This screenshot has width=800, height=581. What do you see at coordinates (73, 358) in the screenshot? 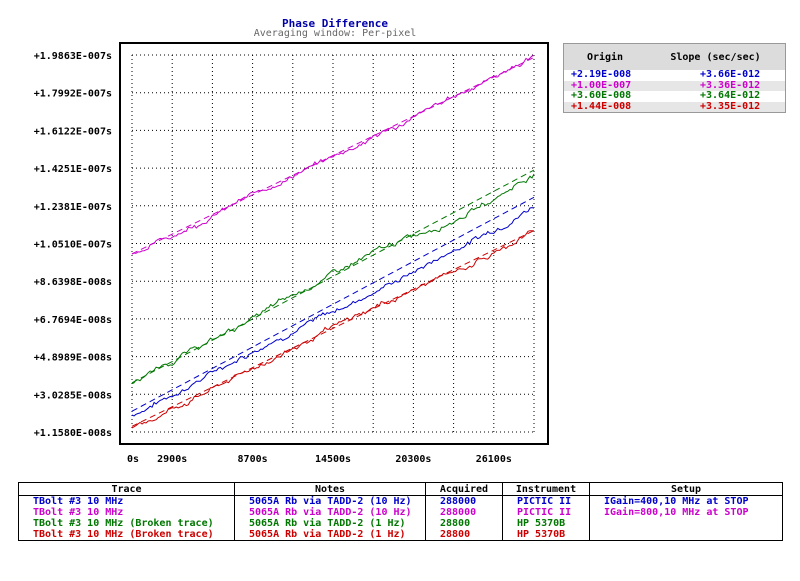
I see `y-tick-label: +4.8989E-008s` at bounding box center [73, 358].